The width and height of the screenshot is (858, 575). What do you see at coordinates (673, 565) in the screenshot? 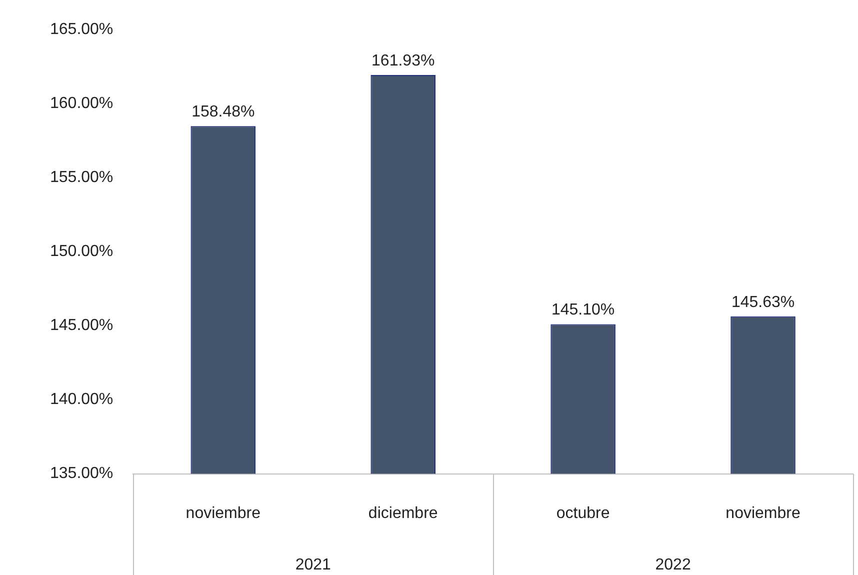
I see `text: 2022` at bounding box center [673, 565].